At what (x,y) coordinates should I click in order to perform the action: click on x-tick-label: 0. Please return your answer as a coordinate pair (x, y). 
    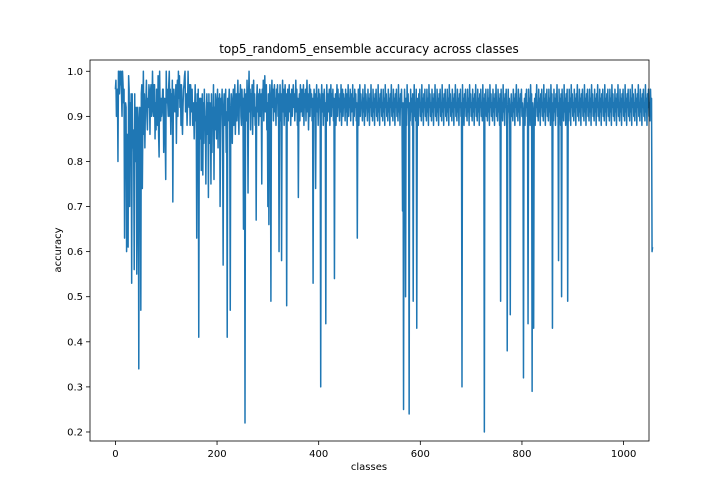
    Looking at the image, I should click on (115, 454).